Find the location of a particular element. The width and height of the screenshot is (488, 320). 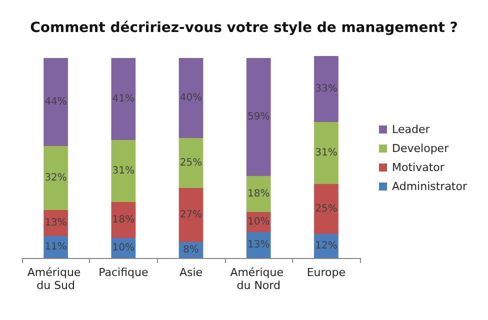

data-label: 41% is located at coordinates (123, 99).